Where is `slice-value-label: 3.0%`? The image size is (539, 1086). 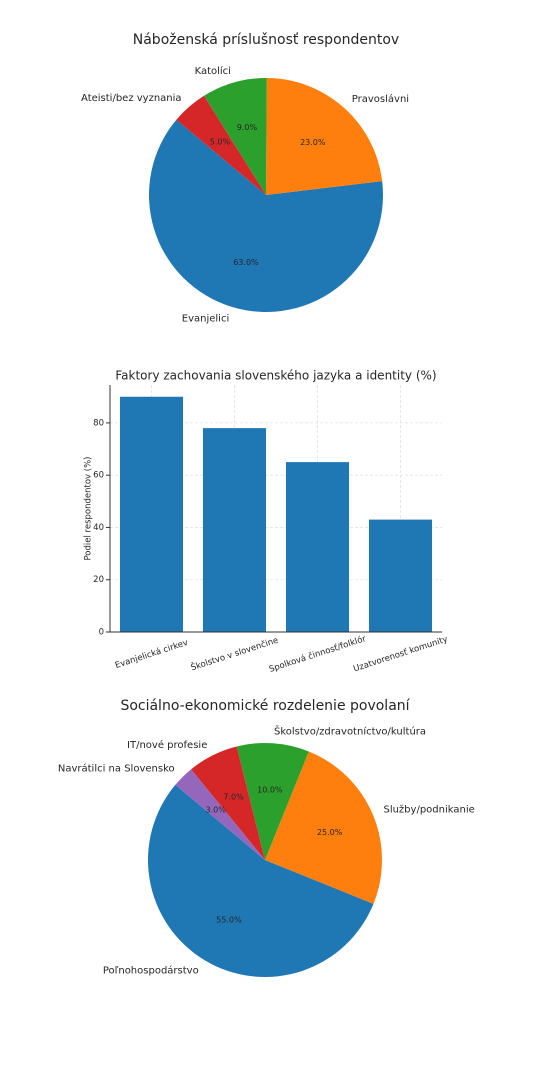
slice-value-label: 3.0% is located at coordinates (216, 810).